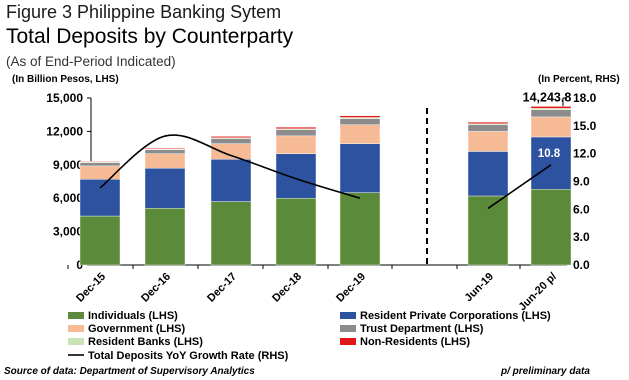 The image size is (629, 380). I want to click on right-tick-label: 12.0, so click(585, 154).